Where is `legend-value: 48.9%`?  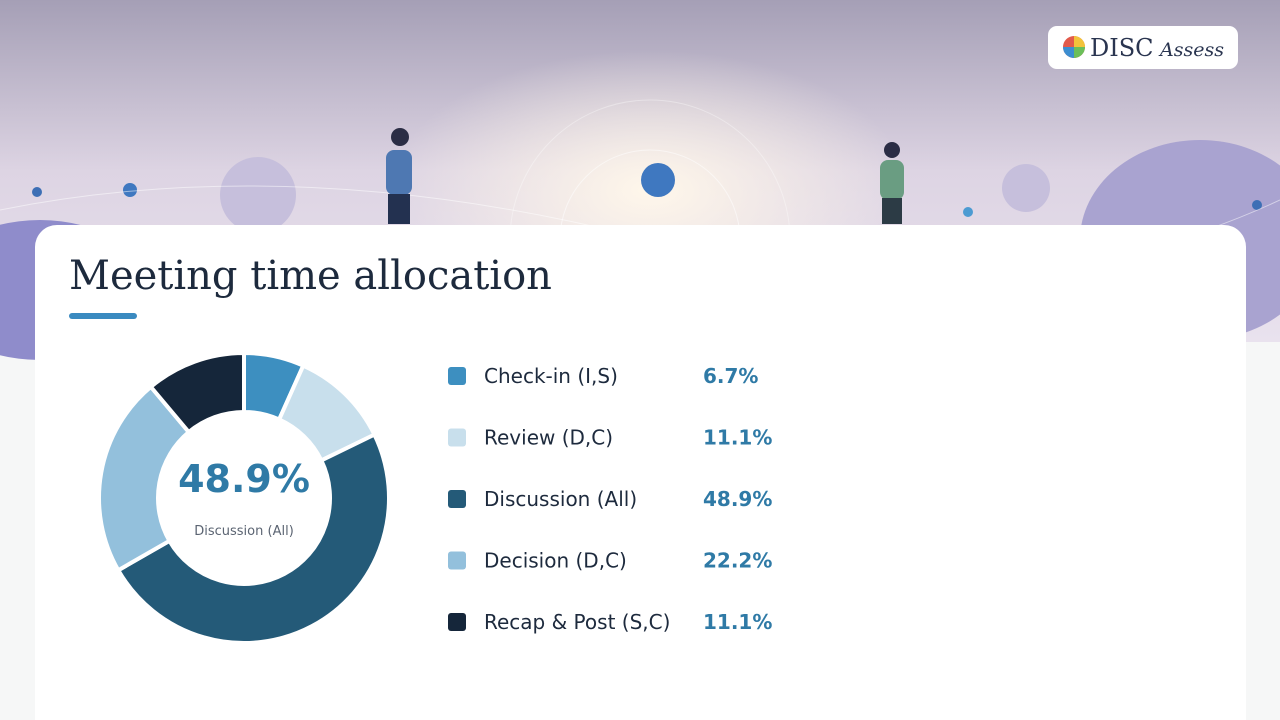 legend-value: 48.9% is located at coordinates (737, 499).